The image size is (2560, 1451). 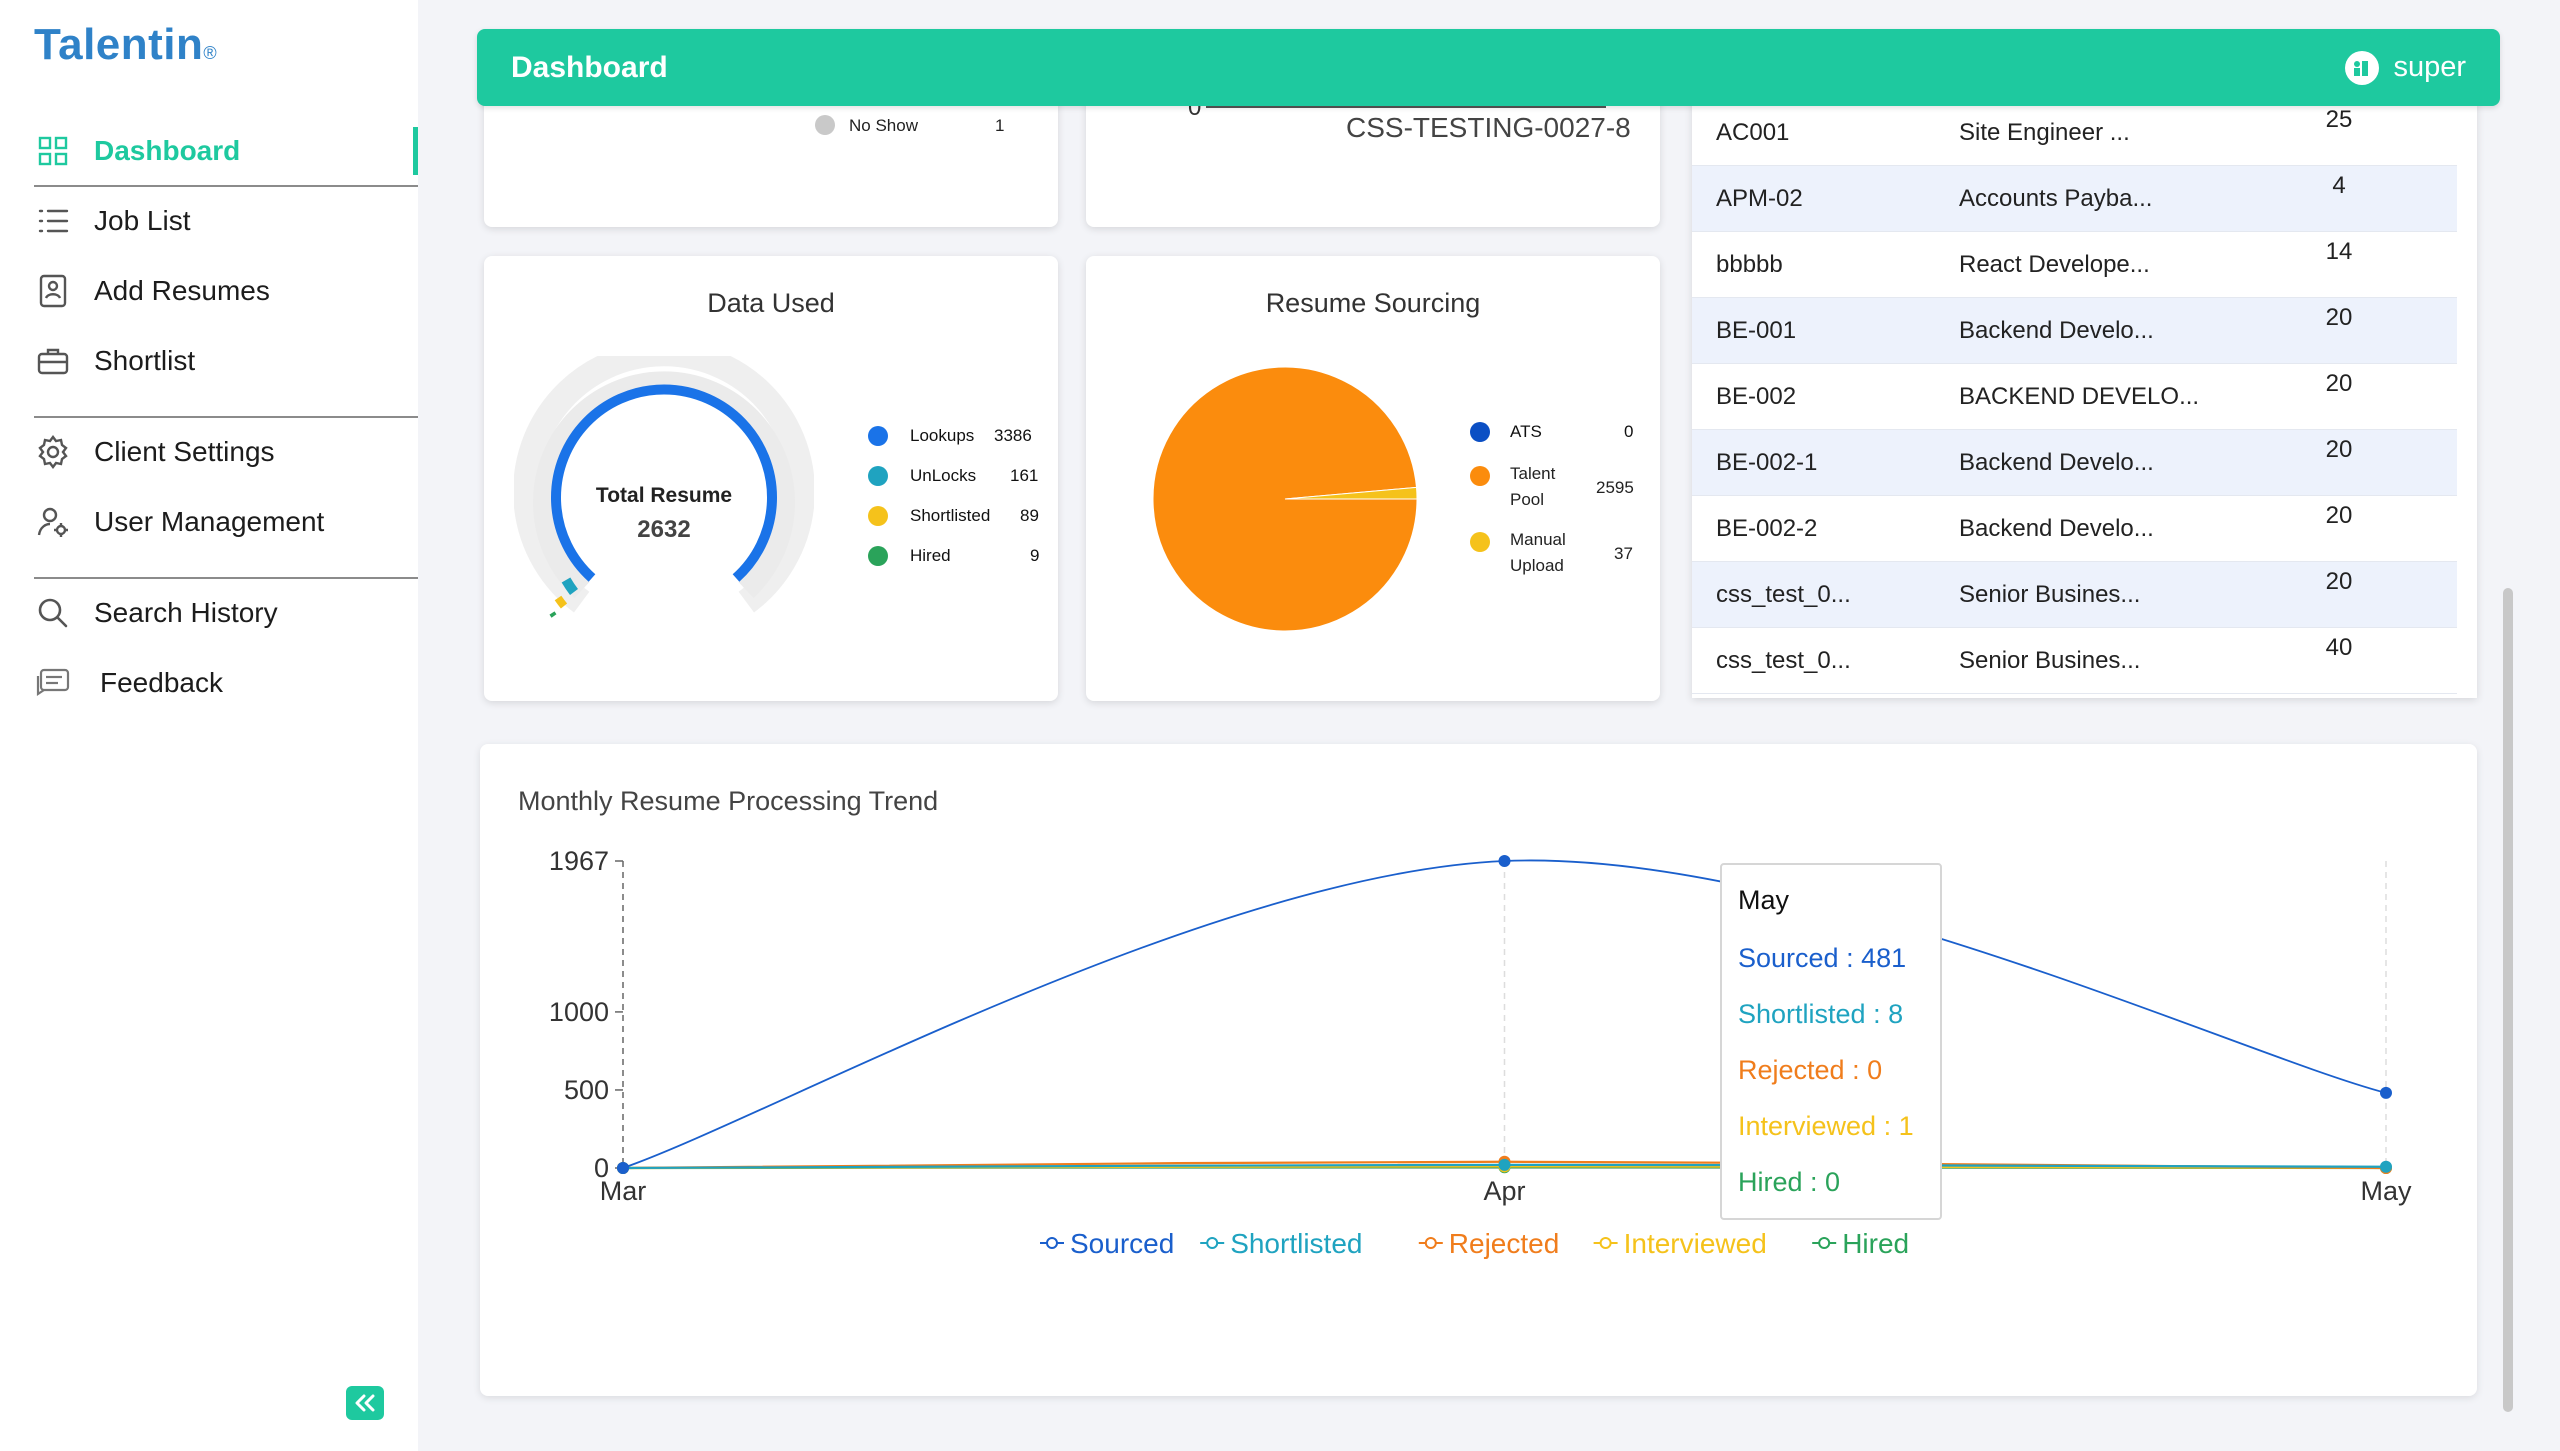 I want to click on legend-item-shortlisted: Shortlisted 89, so click(x=953, y=516).